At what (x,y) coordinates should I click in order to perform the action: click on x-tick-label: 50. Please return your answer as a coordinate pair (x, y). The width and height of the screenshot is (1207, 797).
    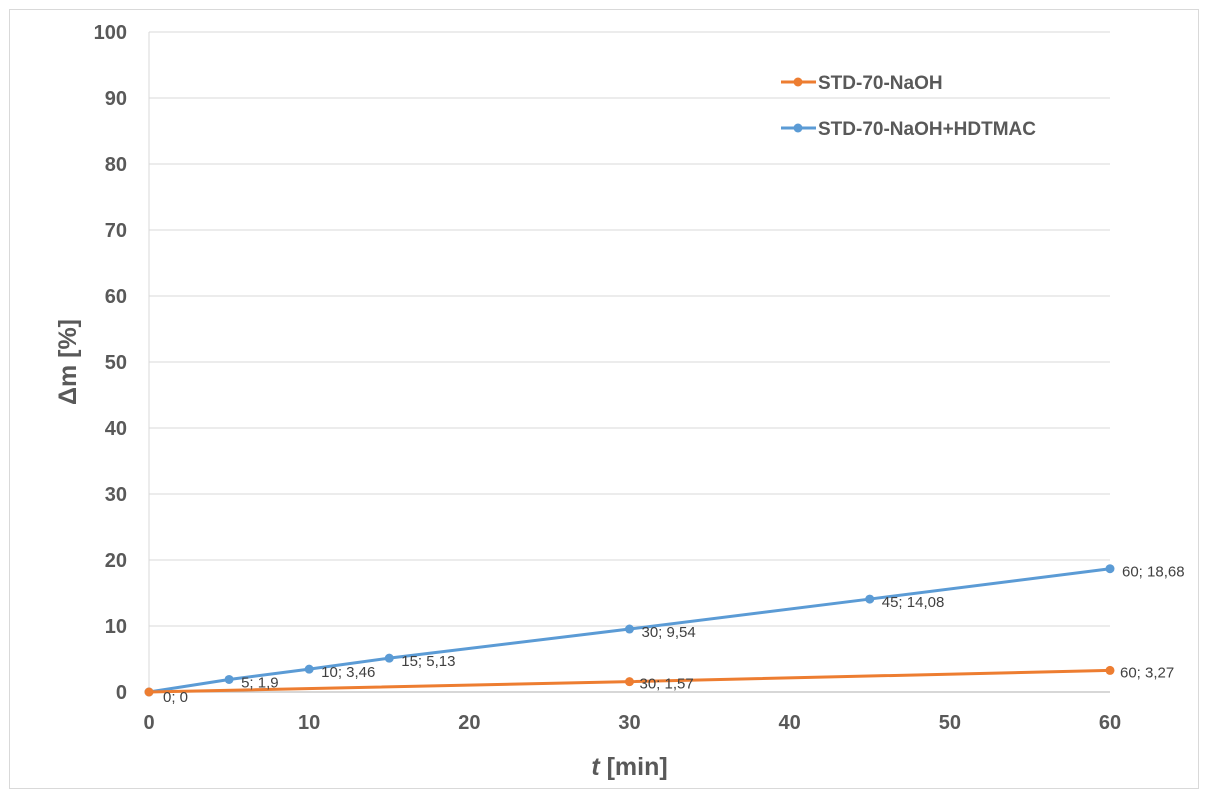
    Looking at the image, I should click on (950, 723).